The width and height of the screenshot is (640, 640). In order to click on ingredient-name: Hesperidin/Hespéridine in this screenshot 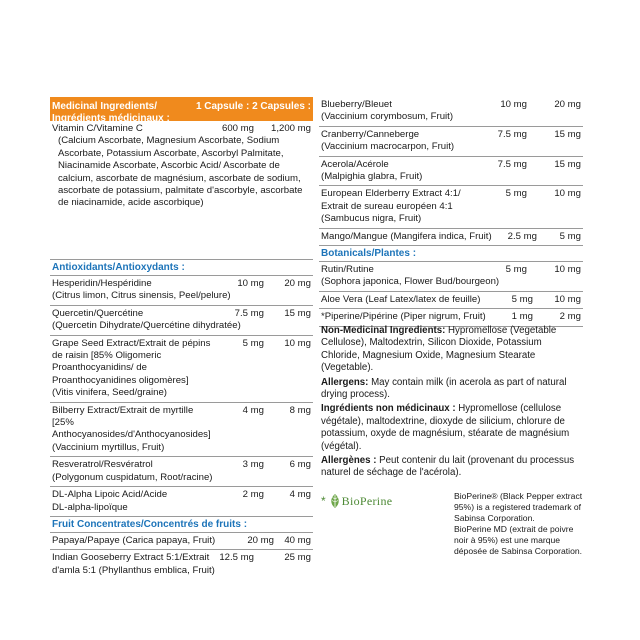, I will do `click(102, 283)`.